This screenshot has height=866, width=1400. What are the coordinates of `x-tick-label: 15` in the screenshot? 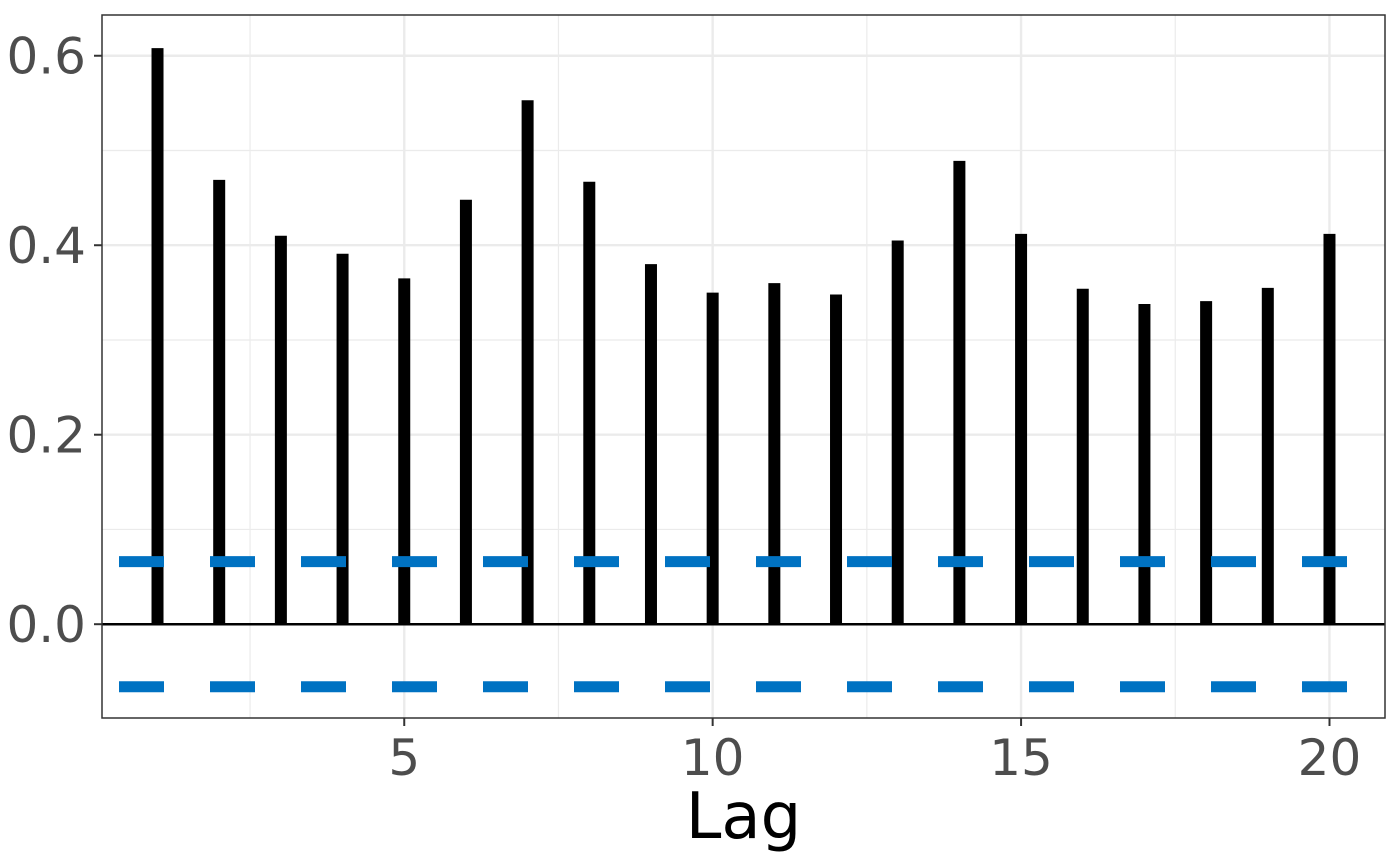 It's located at (1021, 758).